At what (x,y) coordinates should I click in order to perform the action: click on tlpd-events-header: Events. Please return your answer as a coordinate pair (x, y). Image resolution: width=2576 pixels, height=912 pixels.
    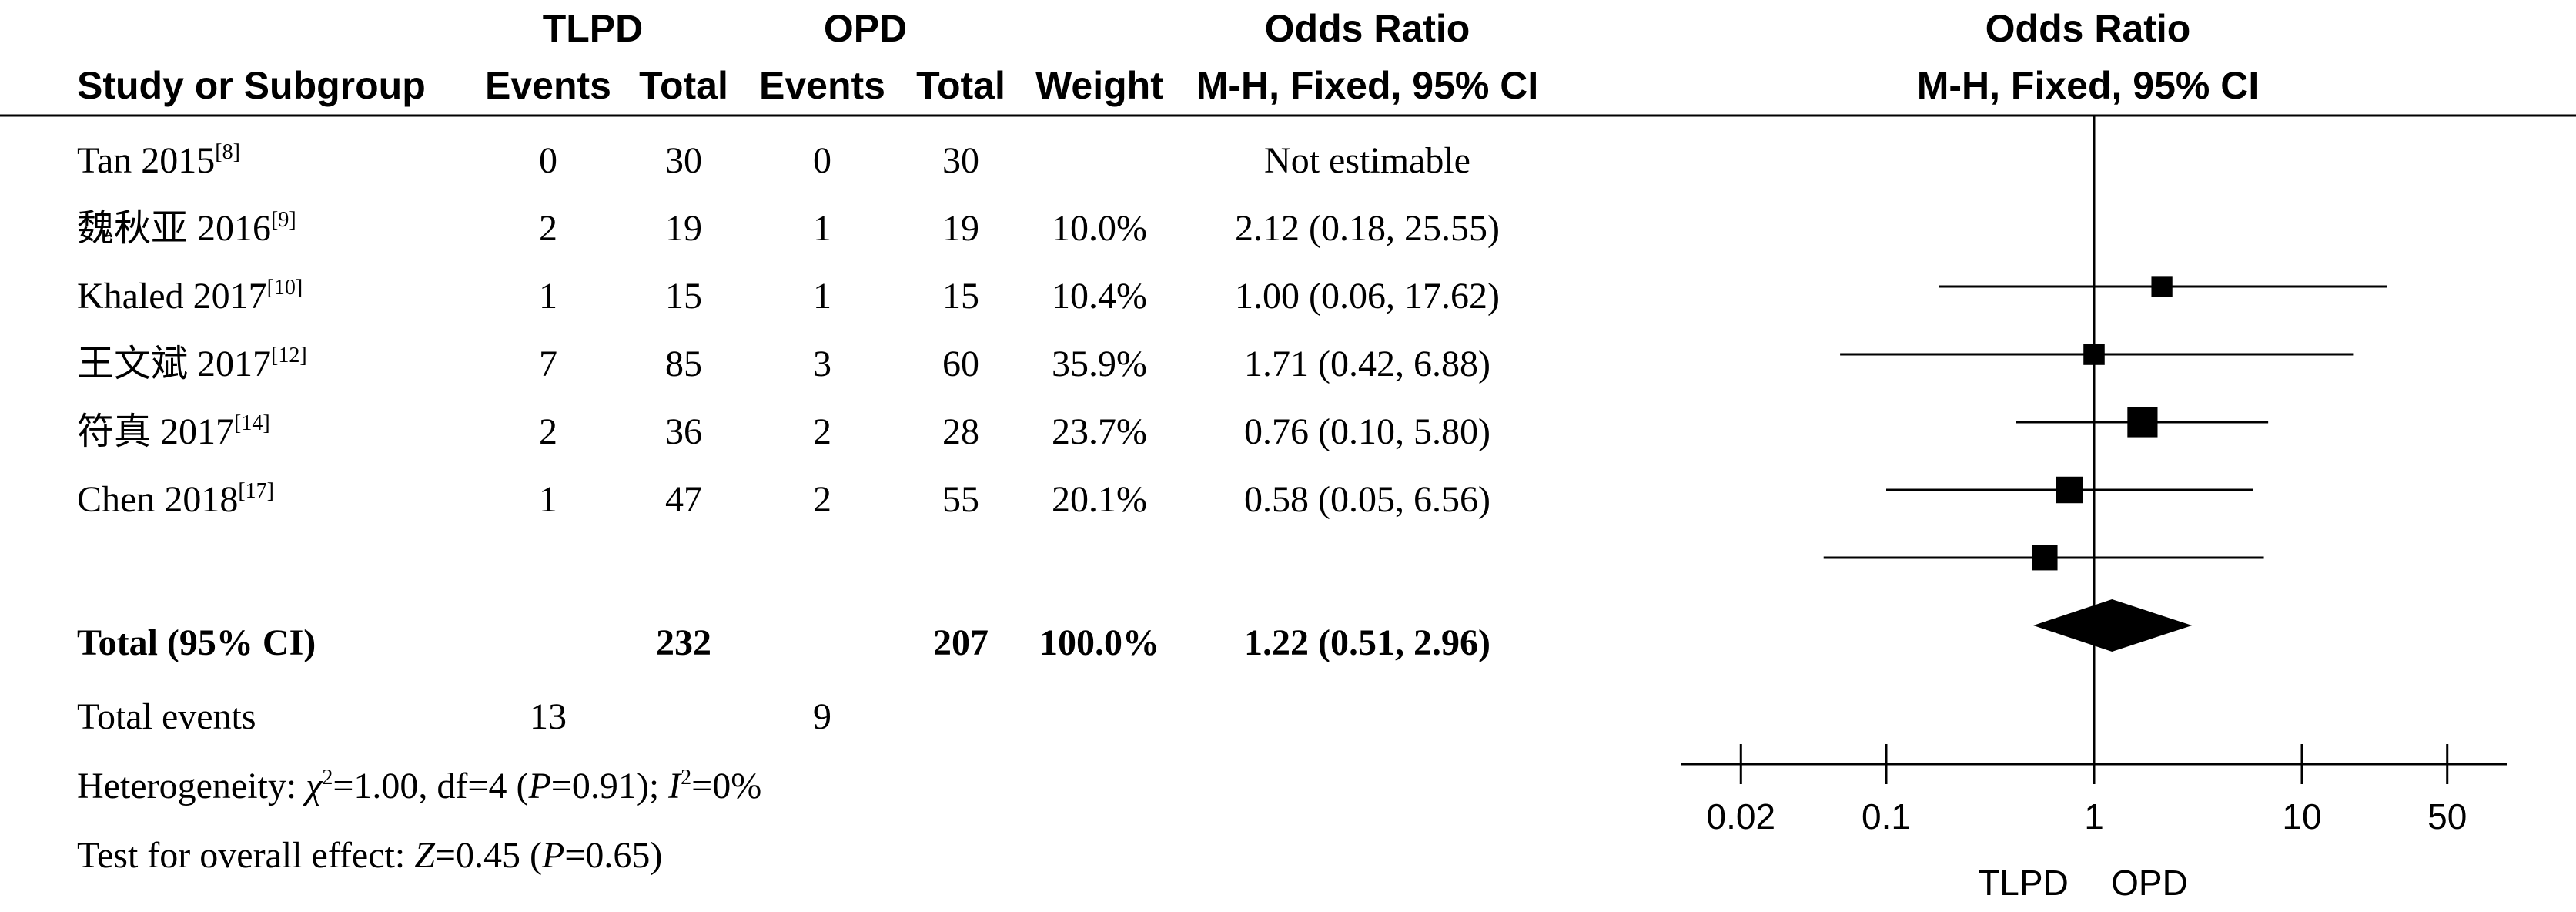
    Looking at the image, I should click on (548, 85).